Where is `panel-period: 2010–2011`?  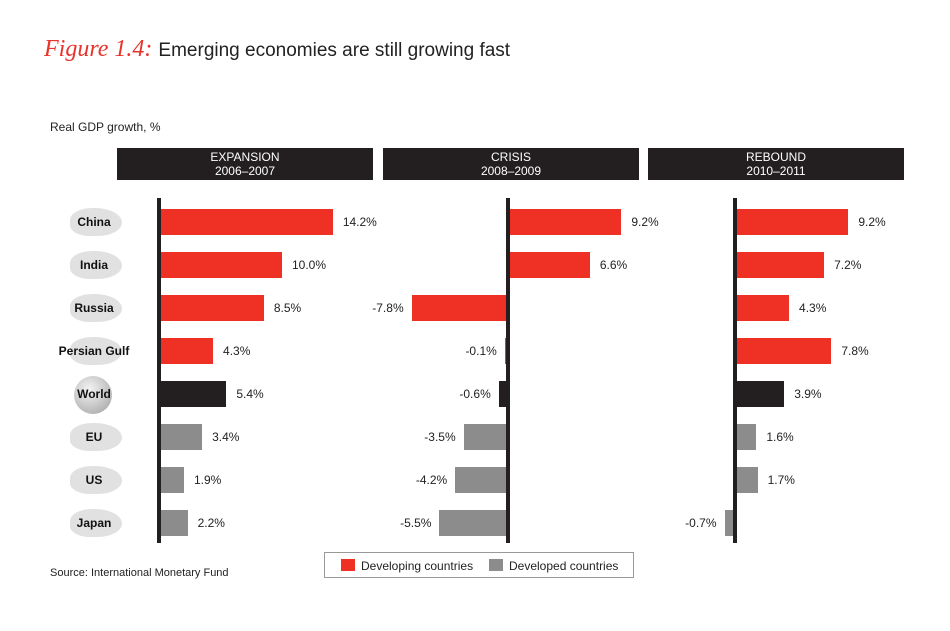 panel-period: 2010–2011 is located at coordinates (776, 171).